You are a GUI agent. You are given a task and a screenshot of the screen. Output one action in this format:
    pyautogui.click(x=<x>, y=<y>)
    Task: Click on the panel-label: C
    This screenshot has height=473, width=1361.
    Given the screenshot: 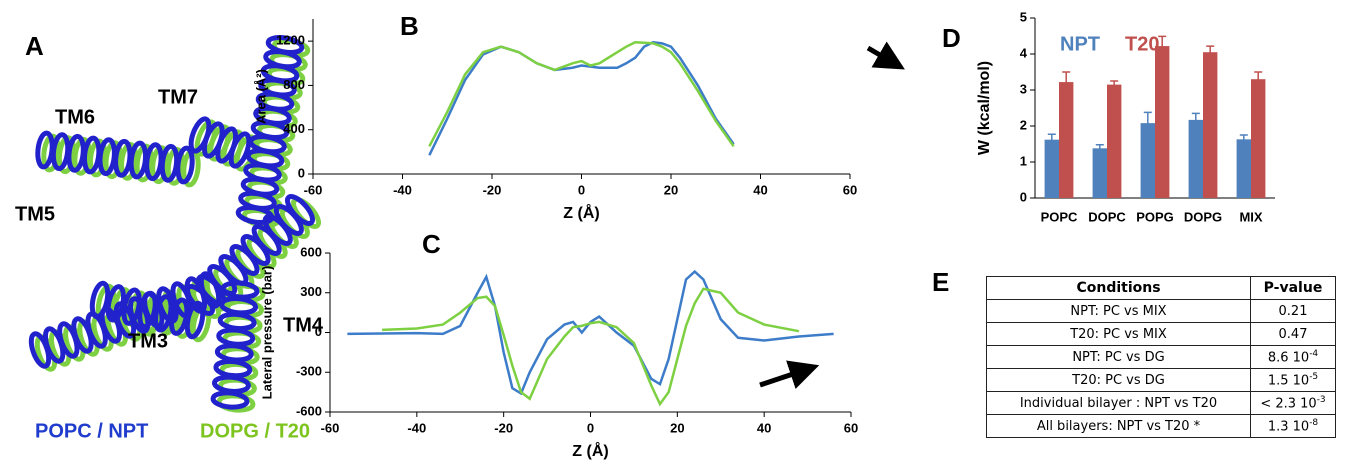 What is the action you would take?
    pyautogui.click(x=431, y=244)
    